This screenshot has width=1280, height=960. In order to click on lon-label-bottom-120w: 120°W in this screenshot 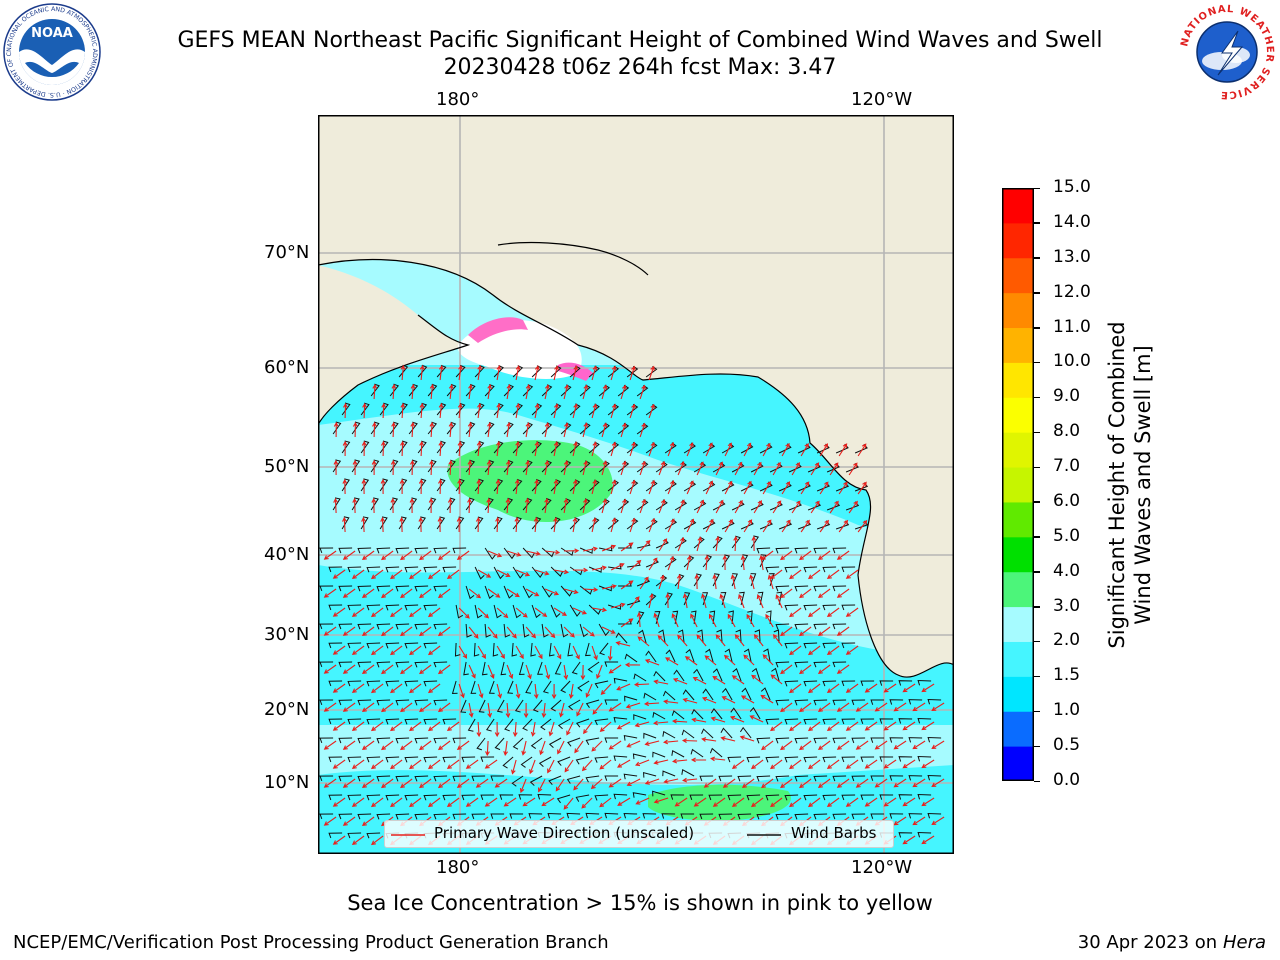, I will do `click(882, 867)`.